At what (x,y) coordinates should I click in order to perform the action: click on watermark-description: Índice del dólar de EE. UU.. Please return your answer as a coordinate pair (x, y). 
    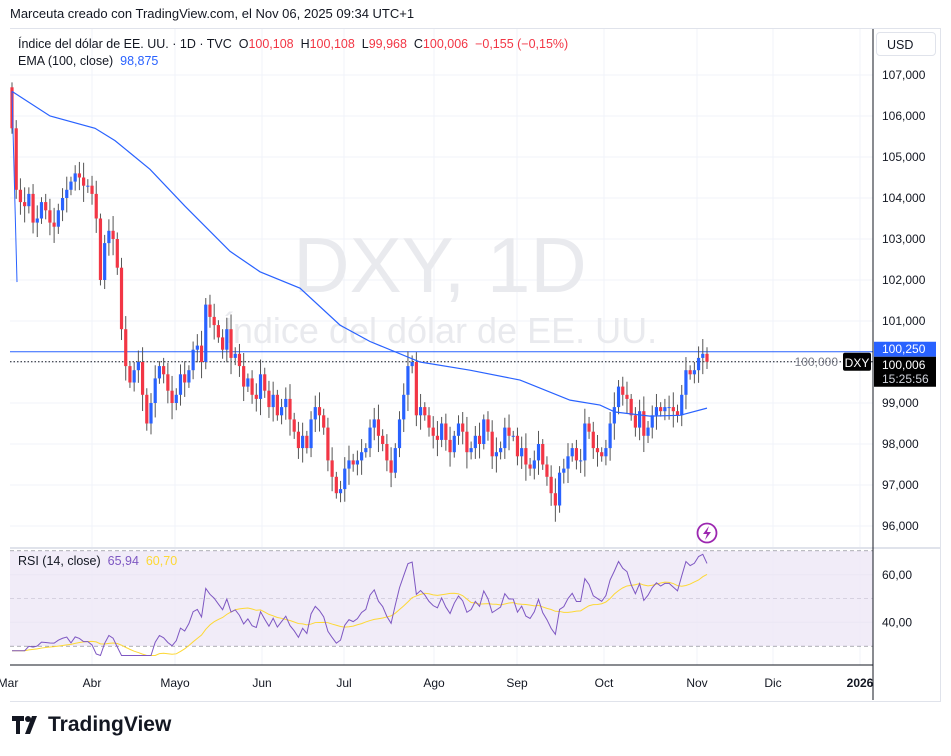
    Looking at the image, I should click on (440, 330).